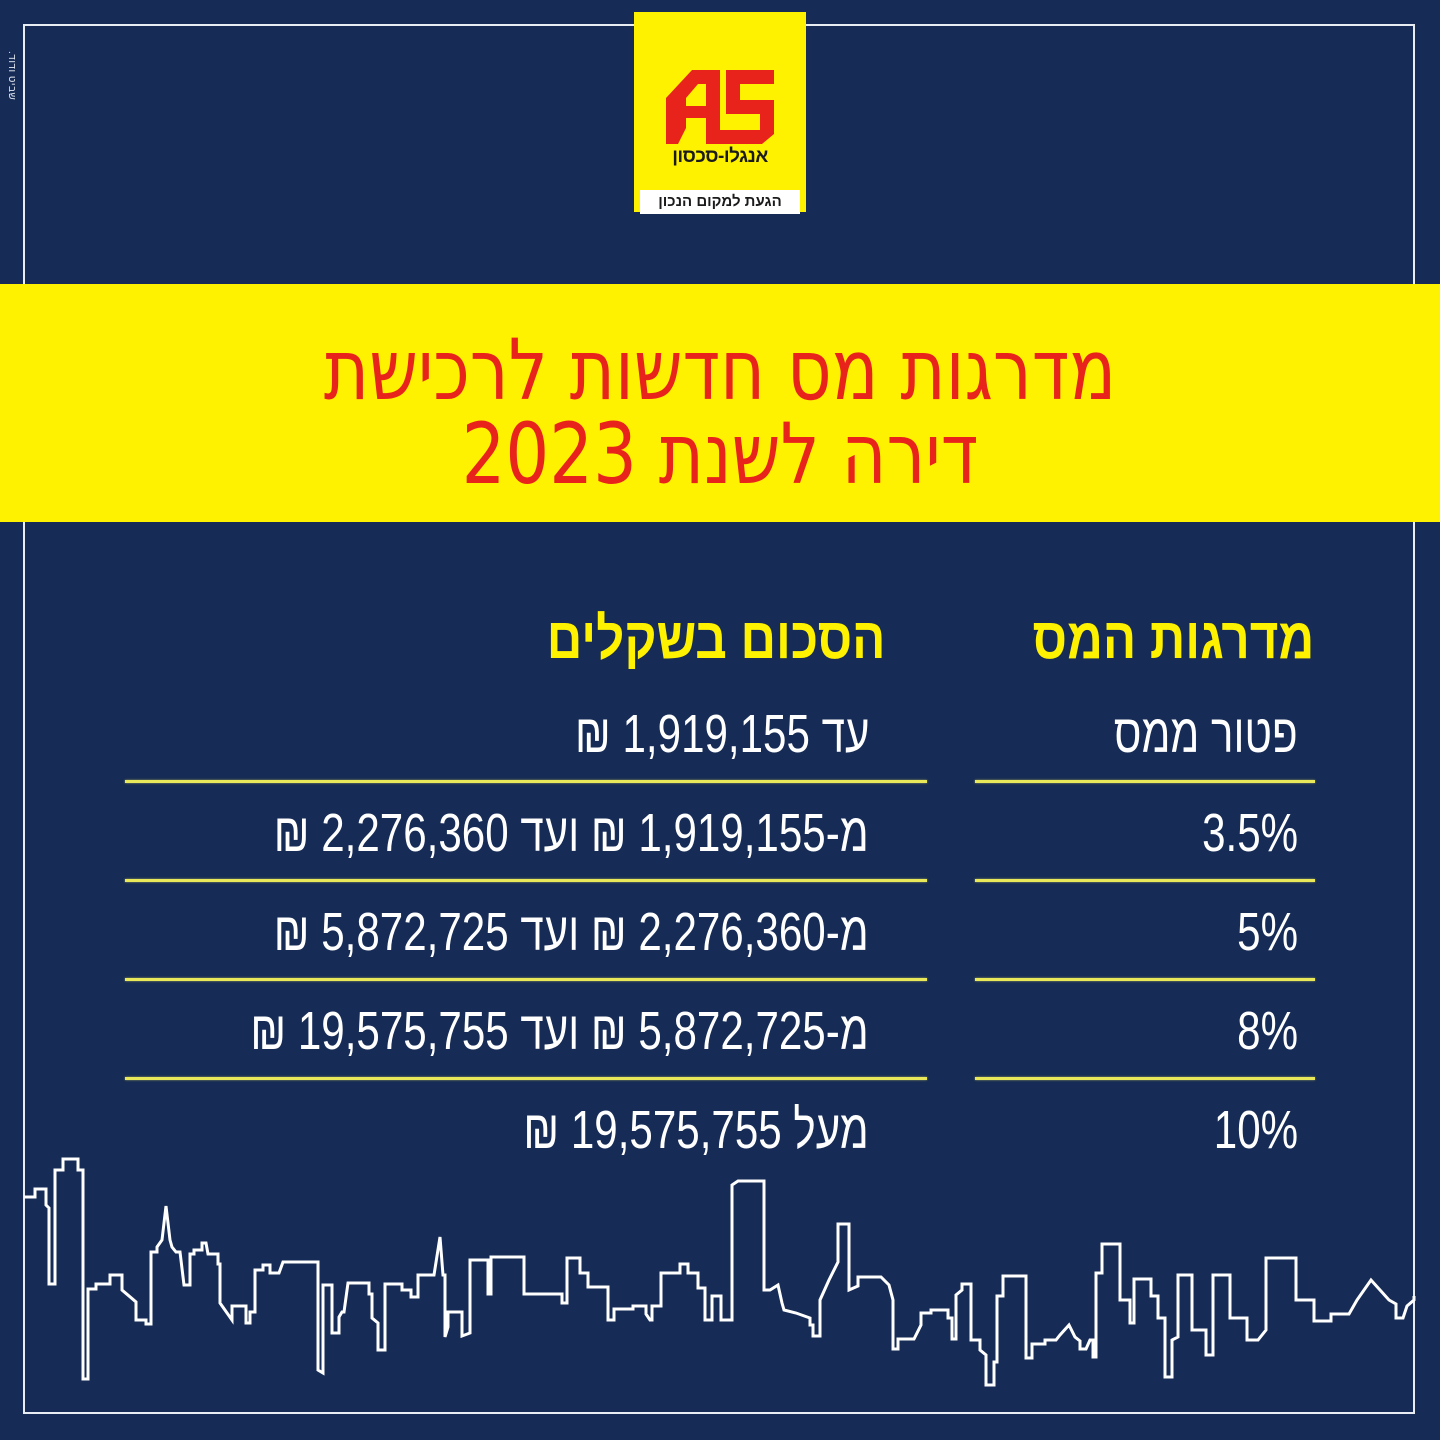 Image resolution: width=1440 pixels, height=1440 pixels. What do you see at coordinates (1267, 932) in the screenshot?
I see `row-rate: 5%` at bounding box center [1267, 932].